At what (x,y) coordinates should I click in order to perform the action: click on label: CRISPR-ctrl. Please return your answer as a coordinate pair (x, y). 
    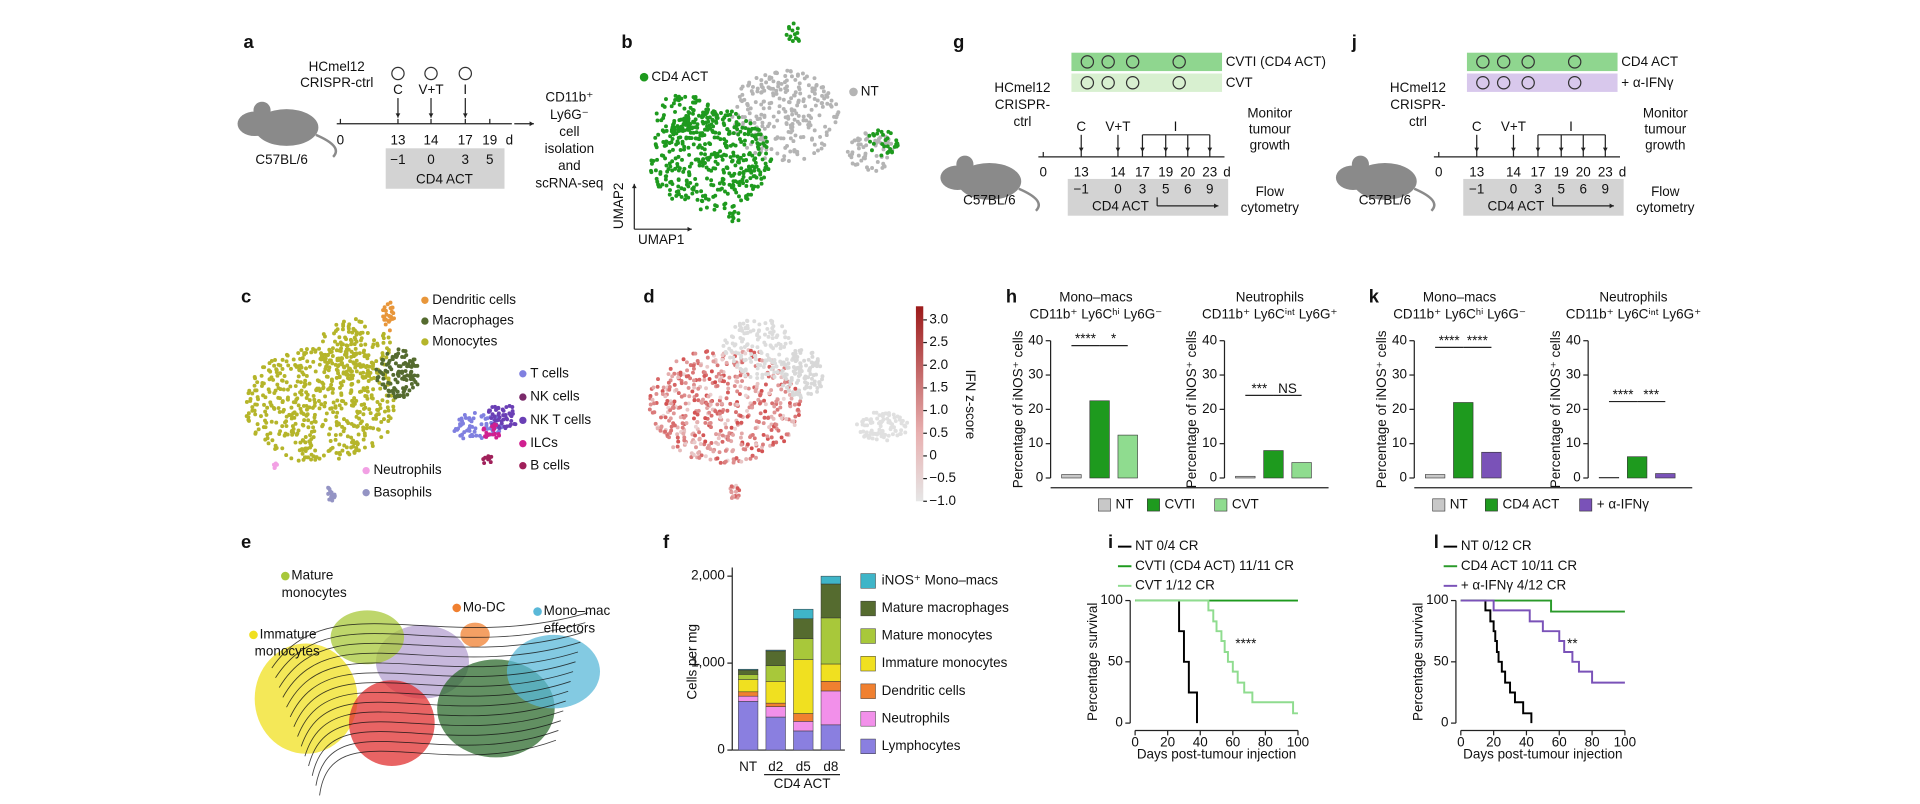
    Looking at the image, I should click on (336, 82).